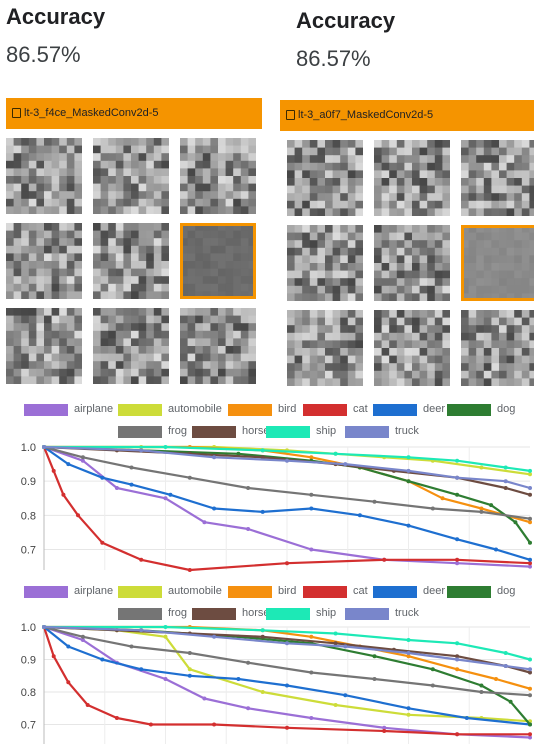  What do you see at coordinates (28, 516) in the screenshot?
I see `y-tick-label: 0.8` at bounding box center [28, 516].